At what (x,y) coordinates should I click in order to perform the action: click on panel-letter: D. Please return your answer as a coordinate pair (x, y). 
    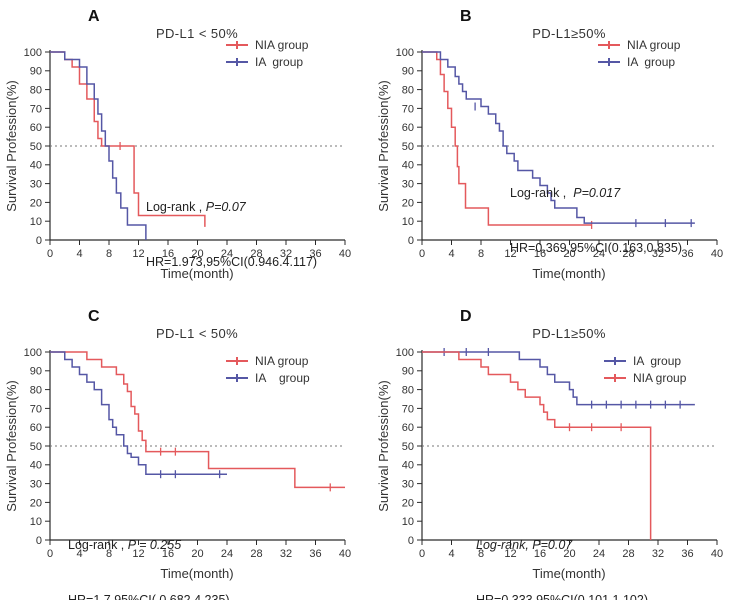
    Looking at the image, I should click on (466, 316).